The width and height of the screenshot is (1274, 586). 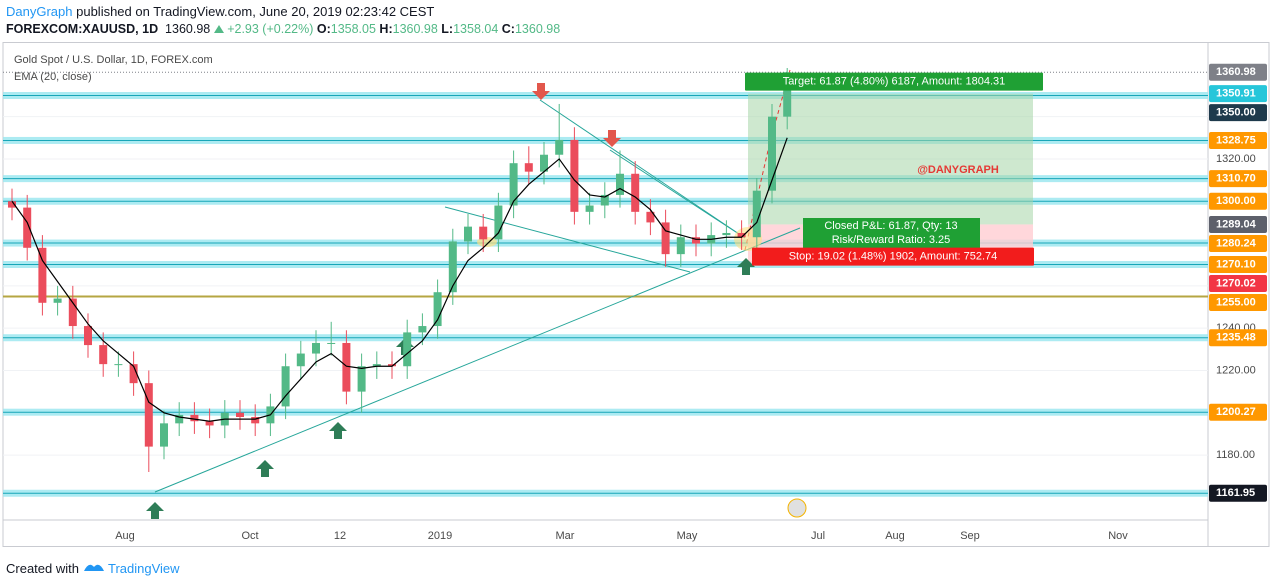 What do you see at coordinates (891, 233) in the screenshot?
I see `closed-label-bg` at bounding box center [891, 233].